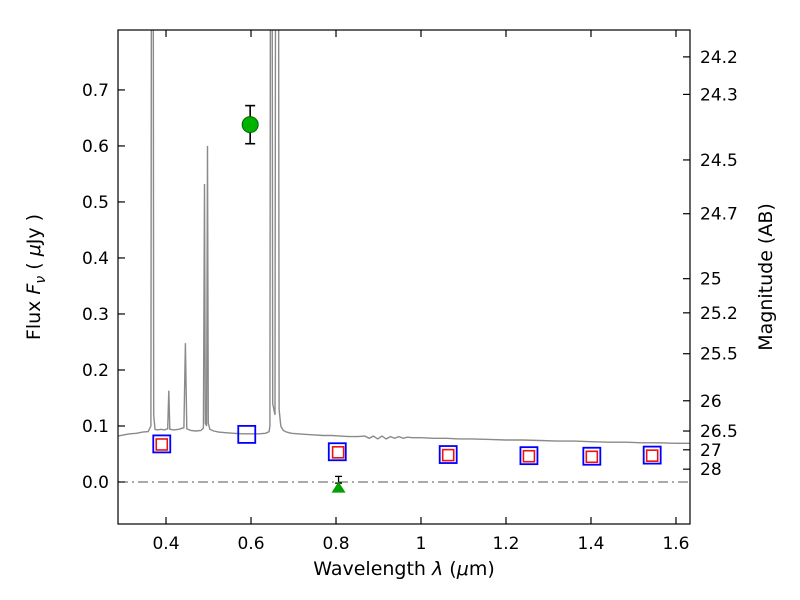  Describe the element at coordinates (711, 402) in the screenshot. I see `y-right-tick-label: 26` at that location.